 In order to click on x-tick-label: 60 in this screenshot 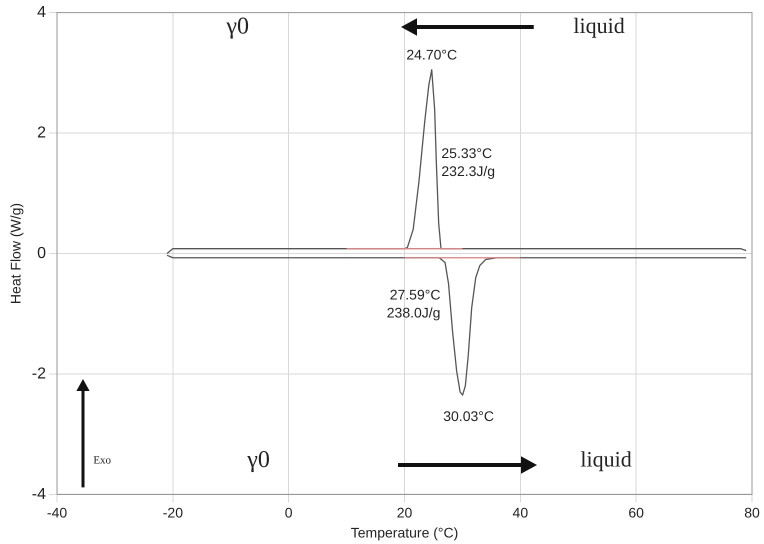, I will do `click(636, 512)`.